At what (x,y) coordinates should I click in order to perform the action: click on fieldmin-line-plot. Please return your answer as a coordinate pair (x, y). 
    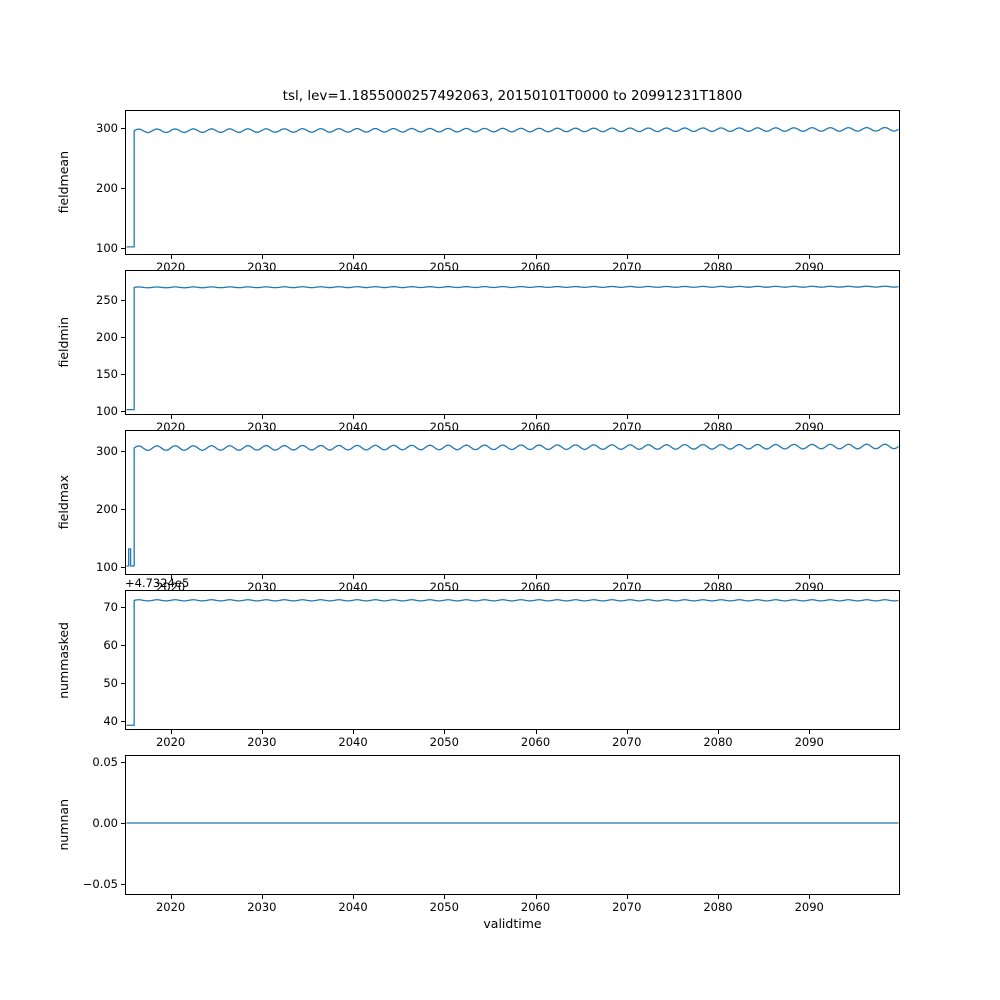
    Looking at the image, I should click on (512, 348).